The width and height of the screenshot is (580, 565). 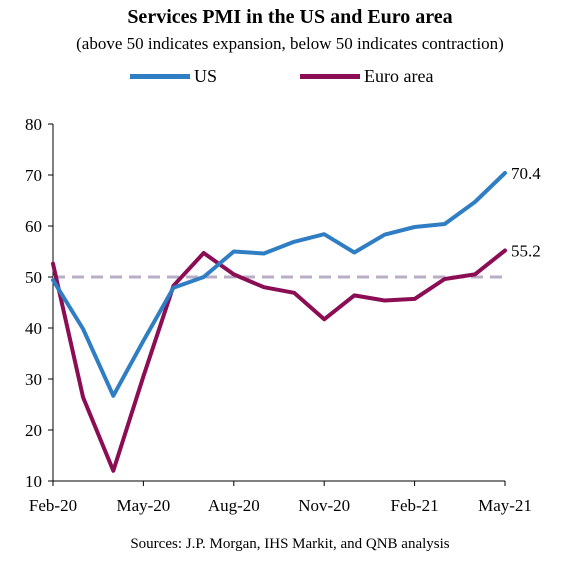 I want to click on legend-item-euro-area: Euro area, so click(x=366, y=76).